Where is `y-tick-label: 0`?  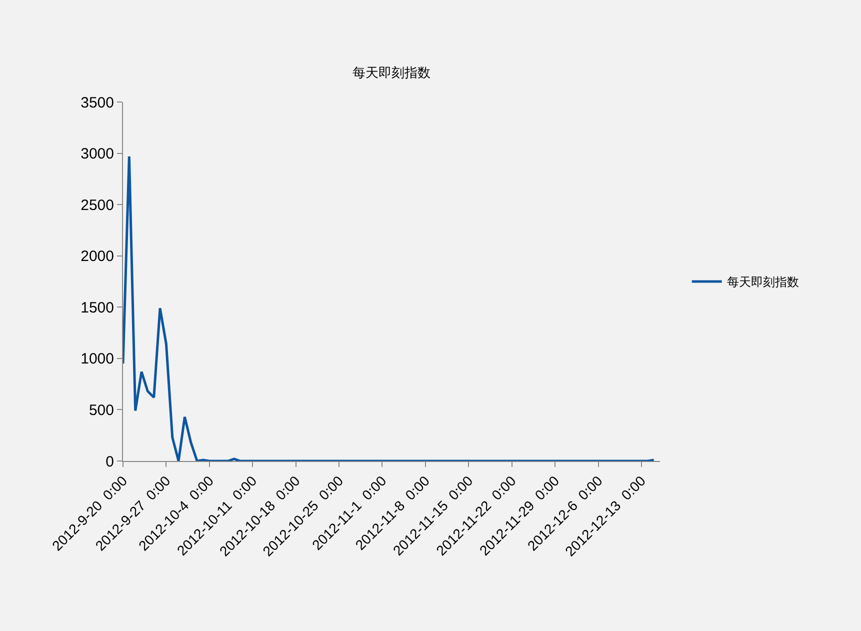
y-tick-label: 0 is located at coordinates (110, 461).